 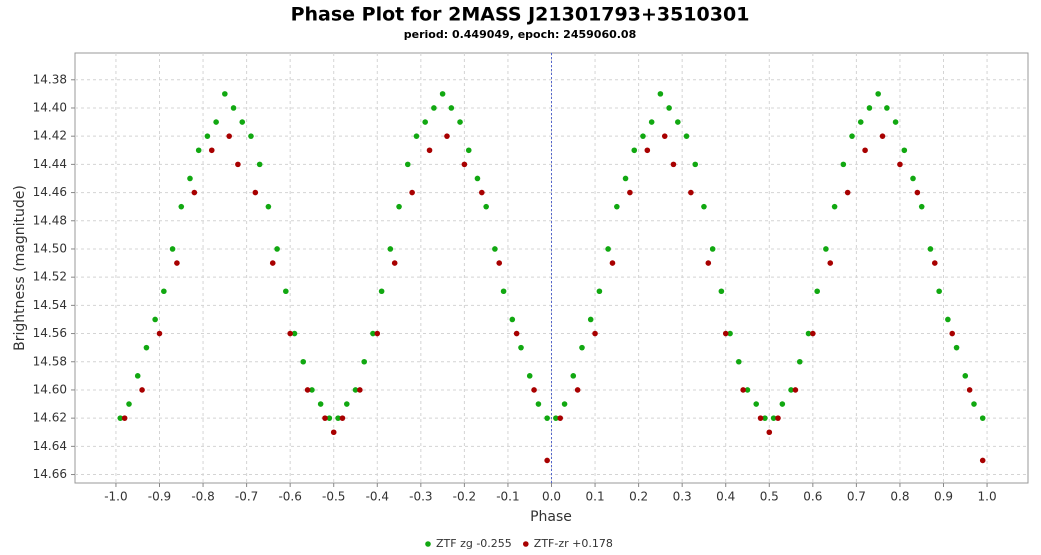 I want to click on x-tick-label: -0.3, so click(x=420, y=497).